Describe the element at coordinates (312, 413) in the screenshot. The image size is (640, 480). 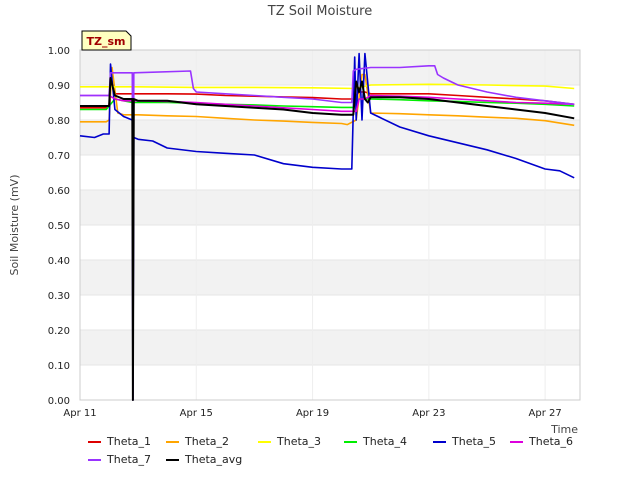
I see `x-tick-label: Apr 19` at that location.